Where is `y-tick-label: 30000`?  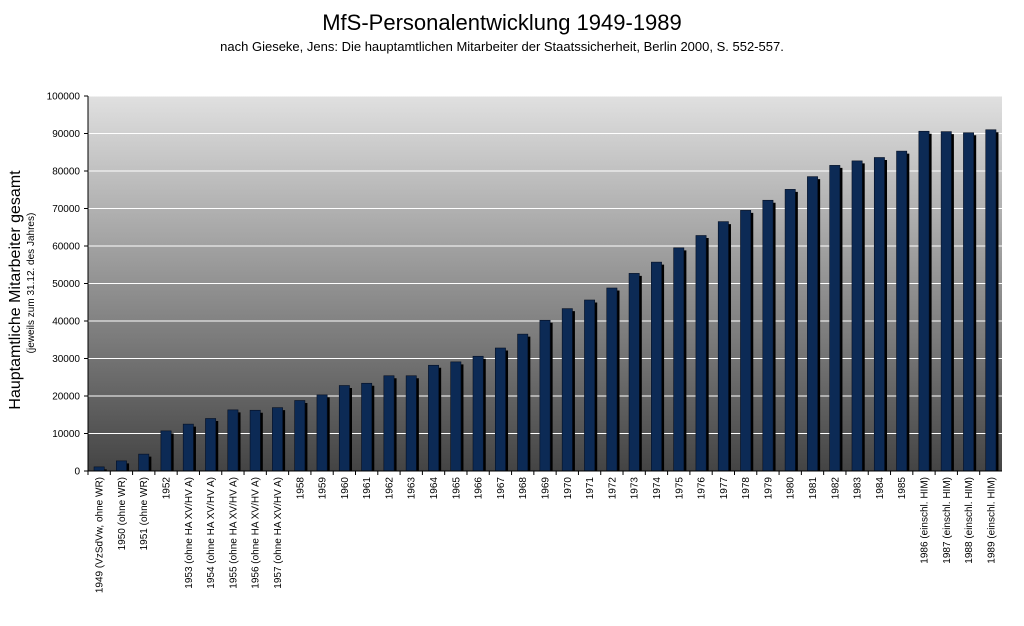
y-tick-label: 30000 is located at coordinates (66, 359).